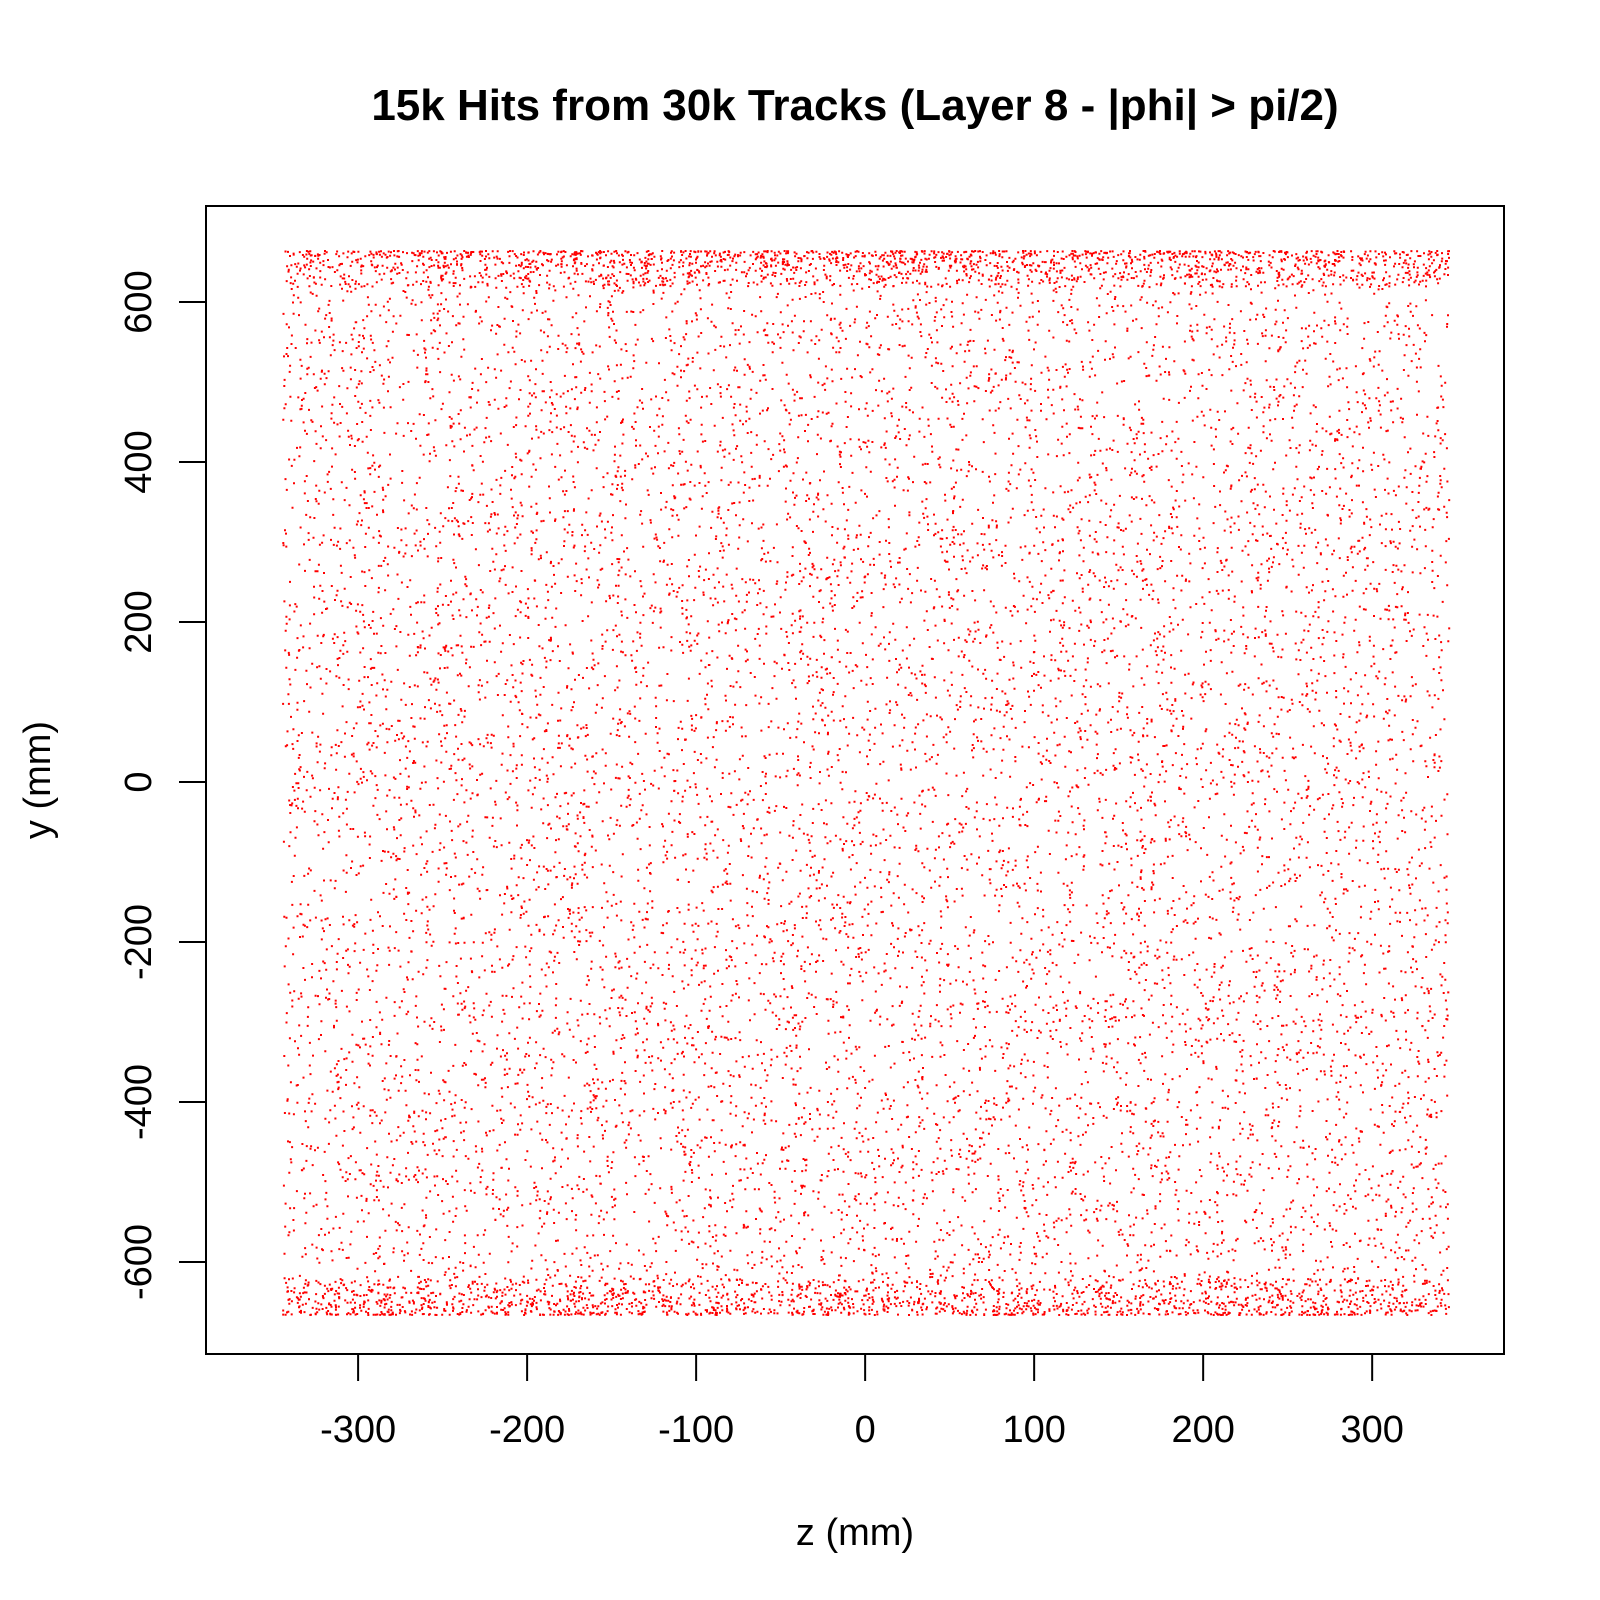 The height and width of the screenshot is (1600, 1600). Describe the element at coordinates (527, 1430) in the screenshot. I see `x-tick-label: -200` at that location.